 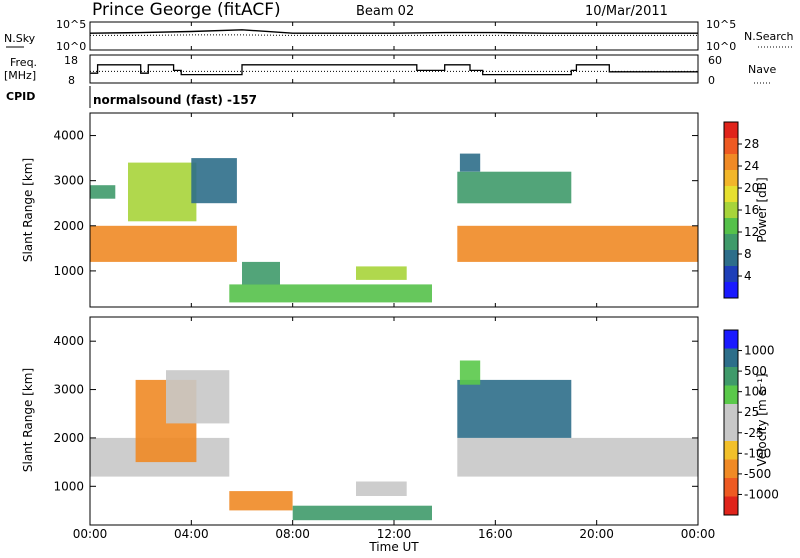 What do you see at coordinates (761, 494) in the screenshot?
I see `colorbar-tick-label-7: -1000` at bounding box center [761, 494].